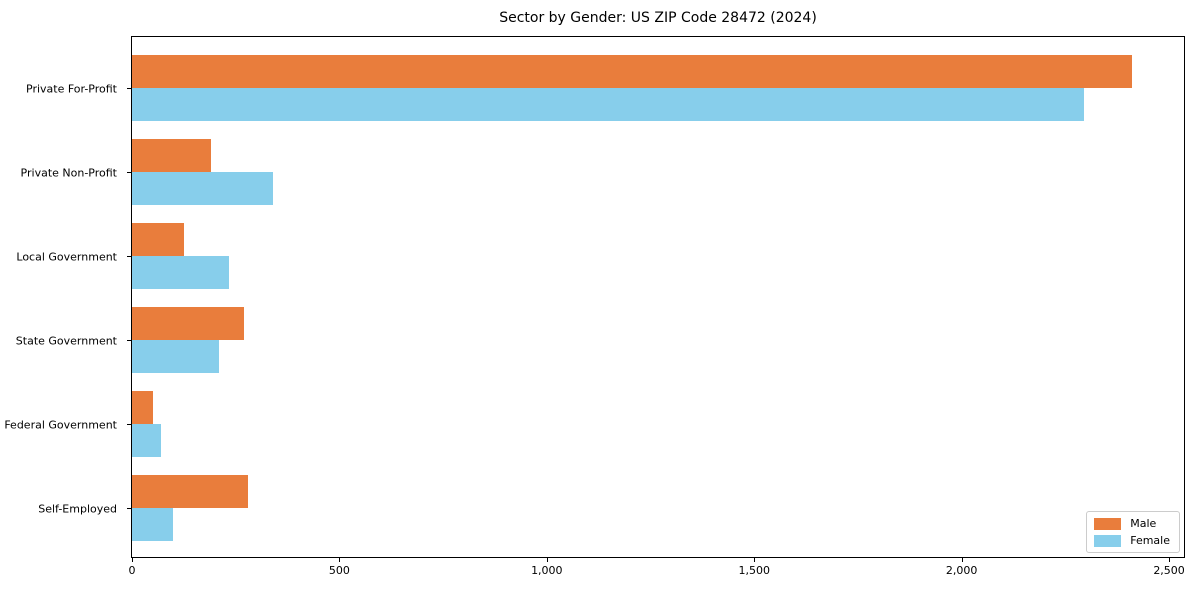 This screenshot has width=1200, height=600. Describe the element at coordinates (961, 570) in the screenshot. I see `x-tick-label-2000: 2,000` at that location.